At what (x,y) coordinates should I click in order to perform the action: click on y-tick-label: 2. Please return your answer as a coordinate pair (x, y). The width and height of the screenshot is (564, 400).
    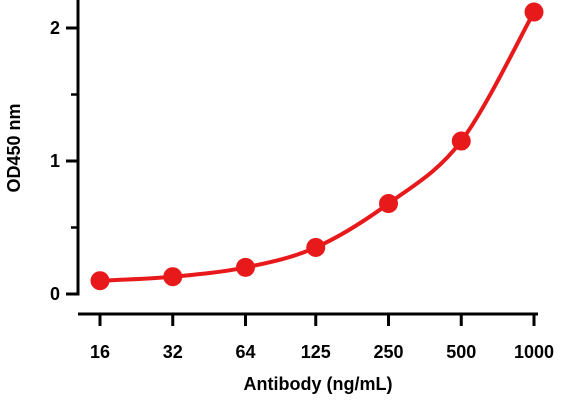
    Looking at the image, I should click on (55, 28).